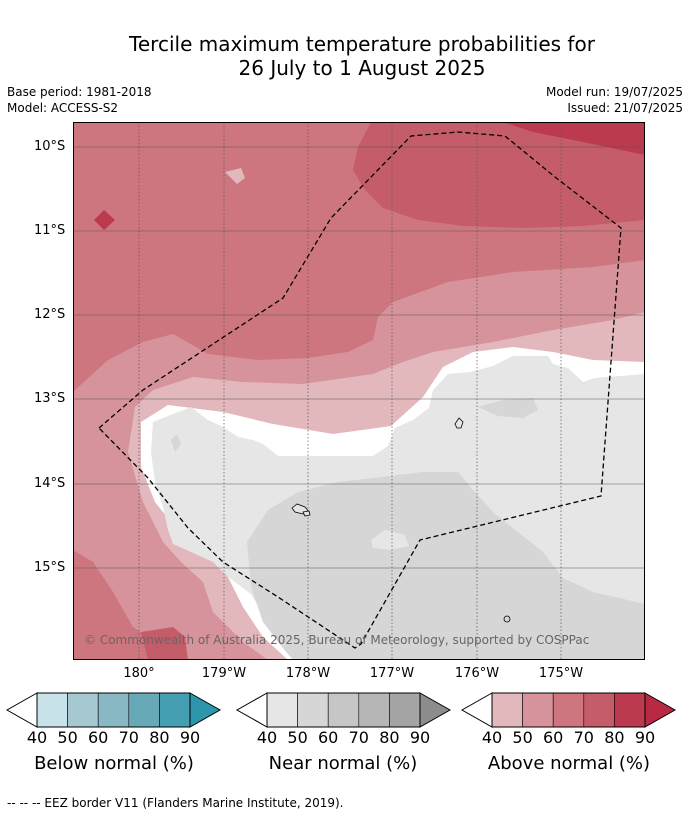 This screenshot has width=690, height=816. Describe the element at coordinates (235, 176) in the screenshot. I see `above-50-patch-north` at that location.